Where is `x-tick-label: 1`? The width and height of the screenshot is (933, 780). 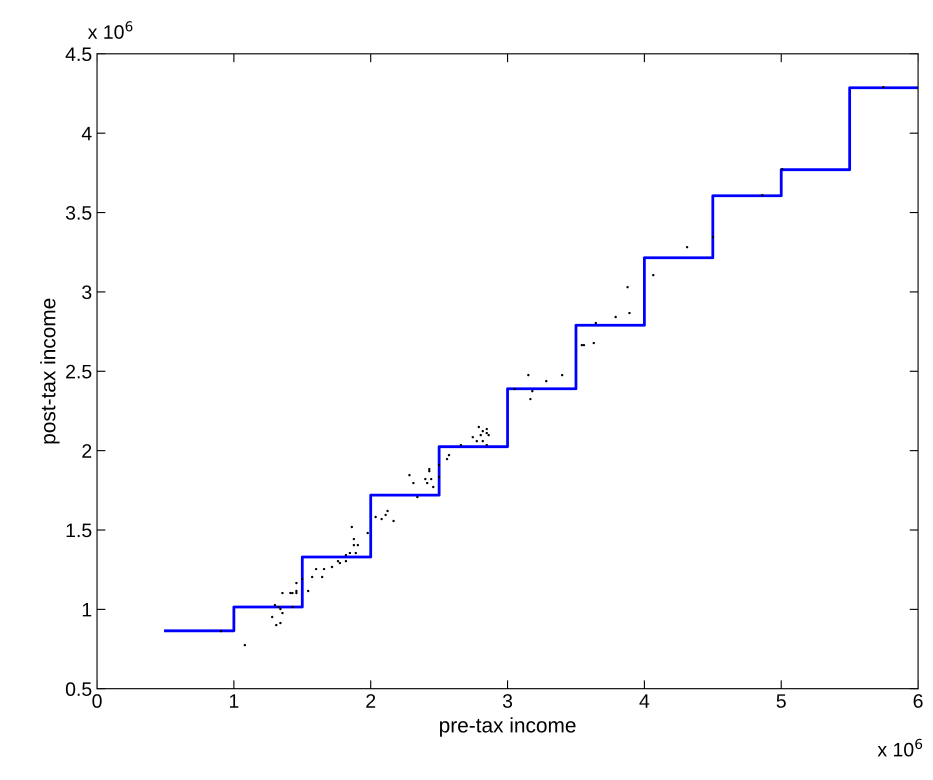
x-tick-label: 1 is located at coordinates (234, 701).